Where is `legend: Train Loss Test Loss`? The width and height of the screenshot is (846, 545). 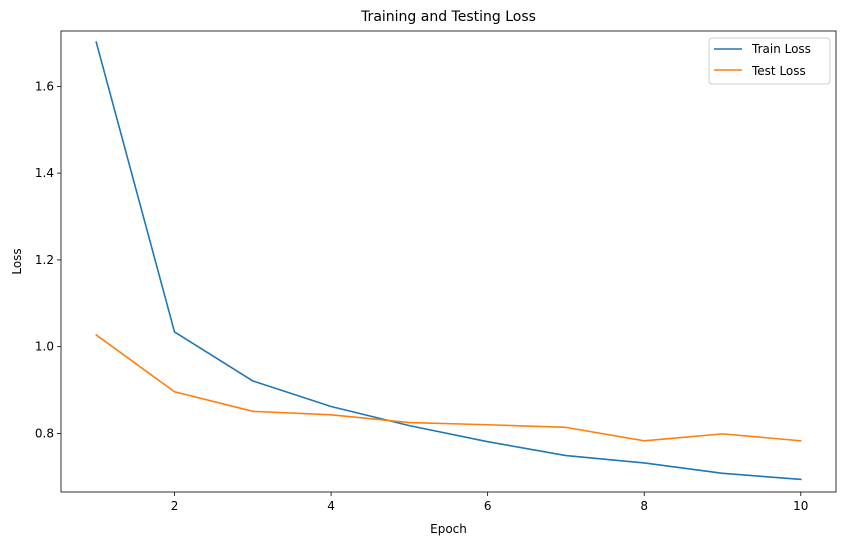 legend: Train Loss Test Loss is located at coordinates (769, 61).